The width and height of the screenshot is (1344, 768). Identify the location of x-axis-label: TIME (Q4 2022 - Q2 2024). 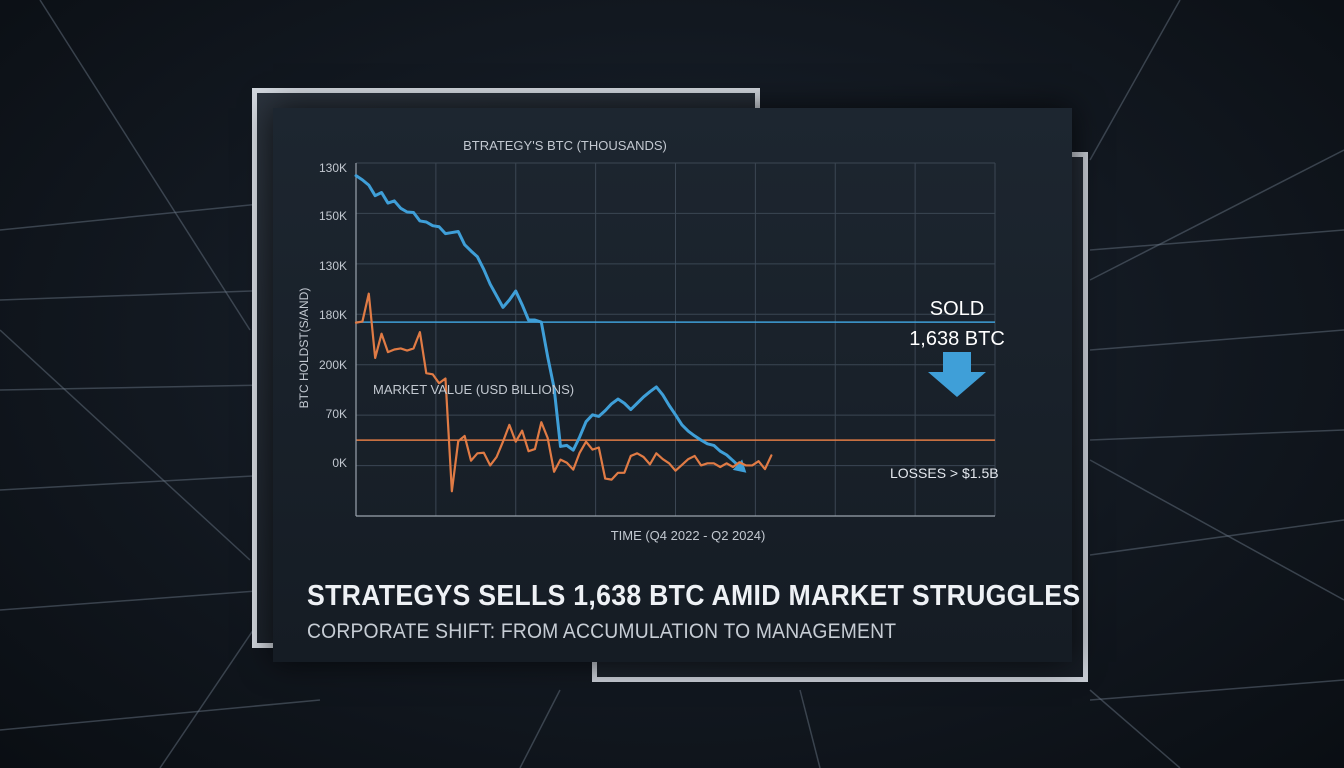
(688, 535).